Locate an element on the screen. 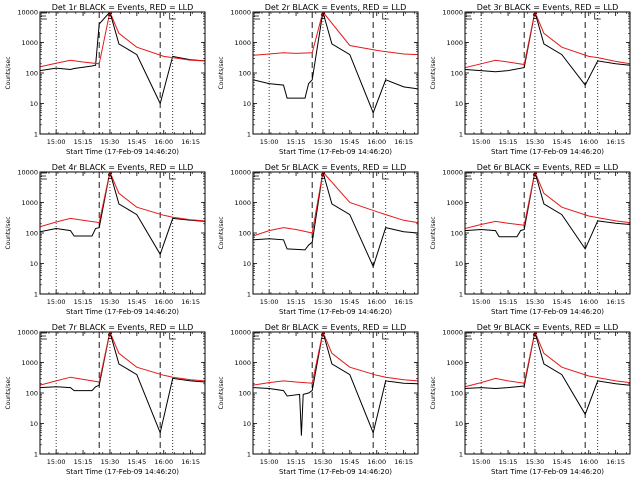  panel-title: Det 7r BLACK = Events, RED = LLD is located at coordinates (123, 327).